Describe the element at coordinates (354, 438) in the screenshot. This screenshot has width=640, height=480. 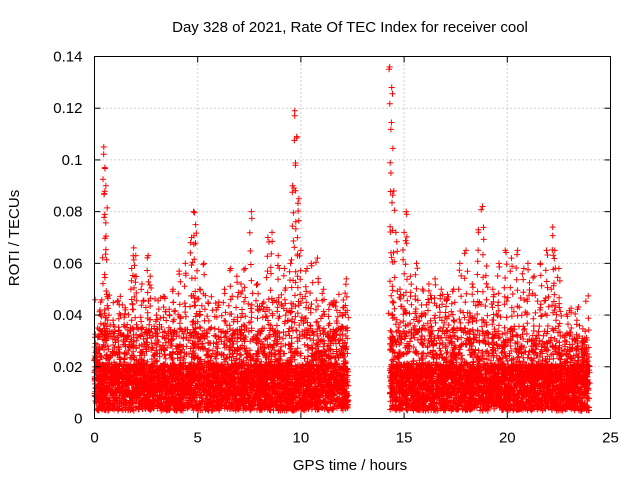
I see `x-tick-labels: 0 5 10 15 20 25` at that location.